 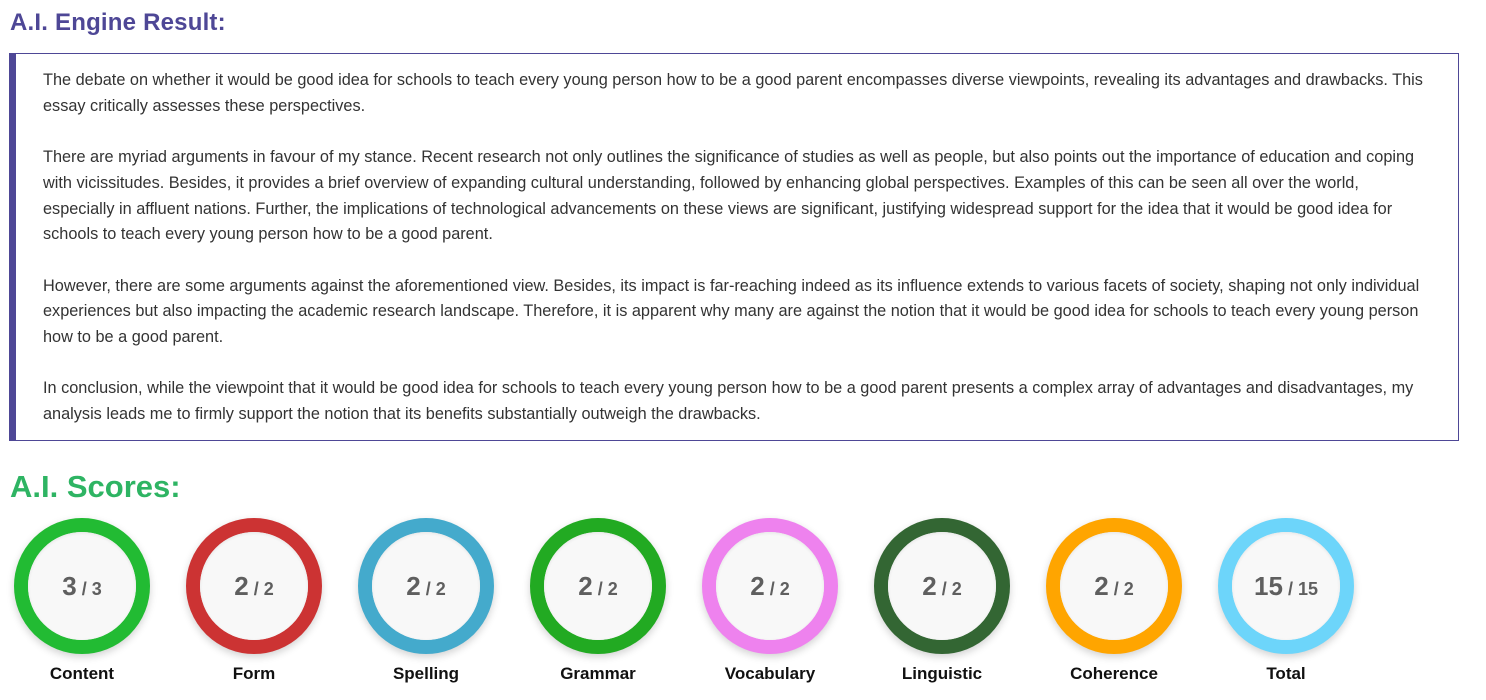 I want to click on score-coherence: 2/ 2 Coherence, so click(x=1114, y=601).